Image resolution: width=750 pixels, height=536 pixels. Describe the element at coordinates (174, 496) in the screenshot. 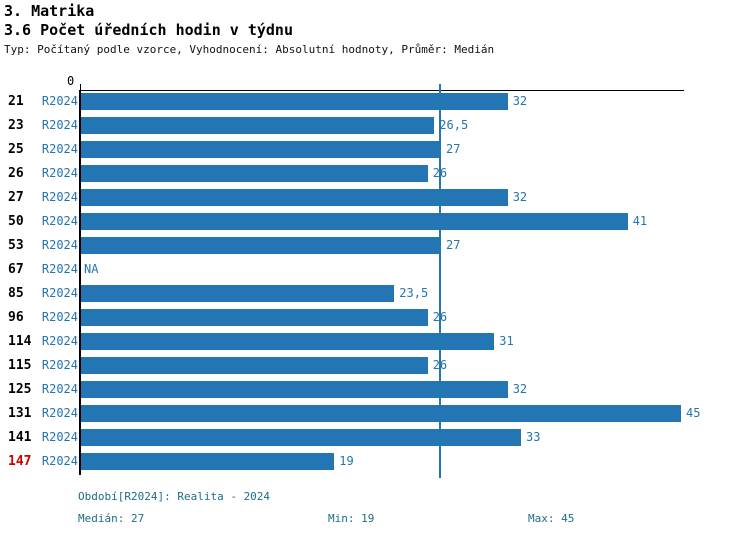

I see `footer-period: Období[R2024]: Realita - 2024` at that location.